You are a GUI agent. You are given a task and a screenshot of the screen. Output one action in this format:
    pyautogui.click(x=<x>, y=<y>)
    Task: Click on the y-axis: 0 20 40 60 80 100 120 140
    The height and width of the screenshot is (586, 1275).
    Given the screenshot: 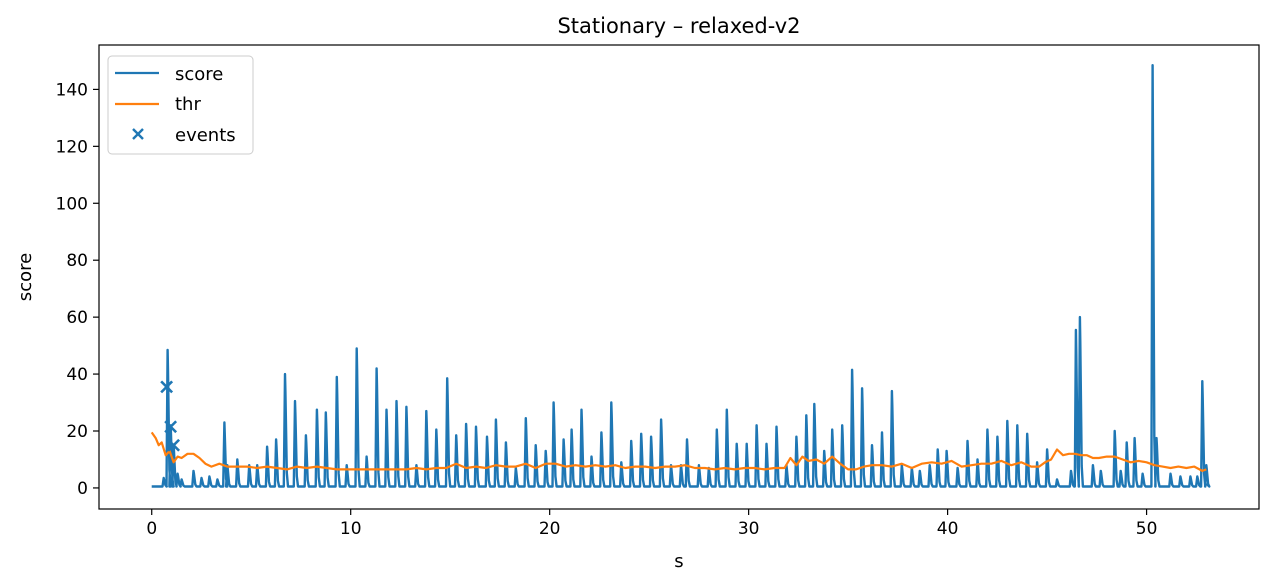 What is the action you would take?
    pyautogui.click(x=77, y=289)
    